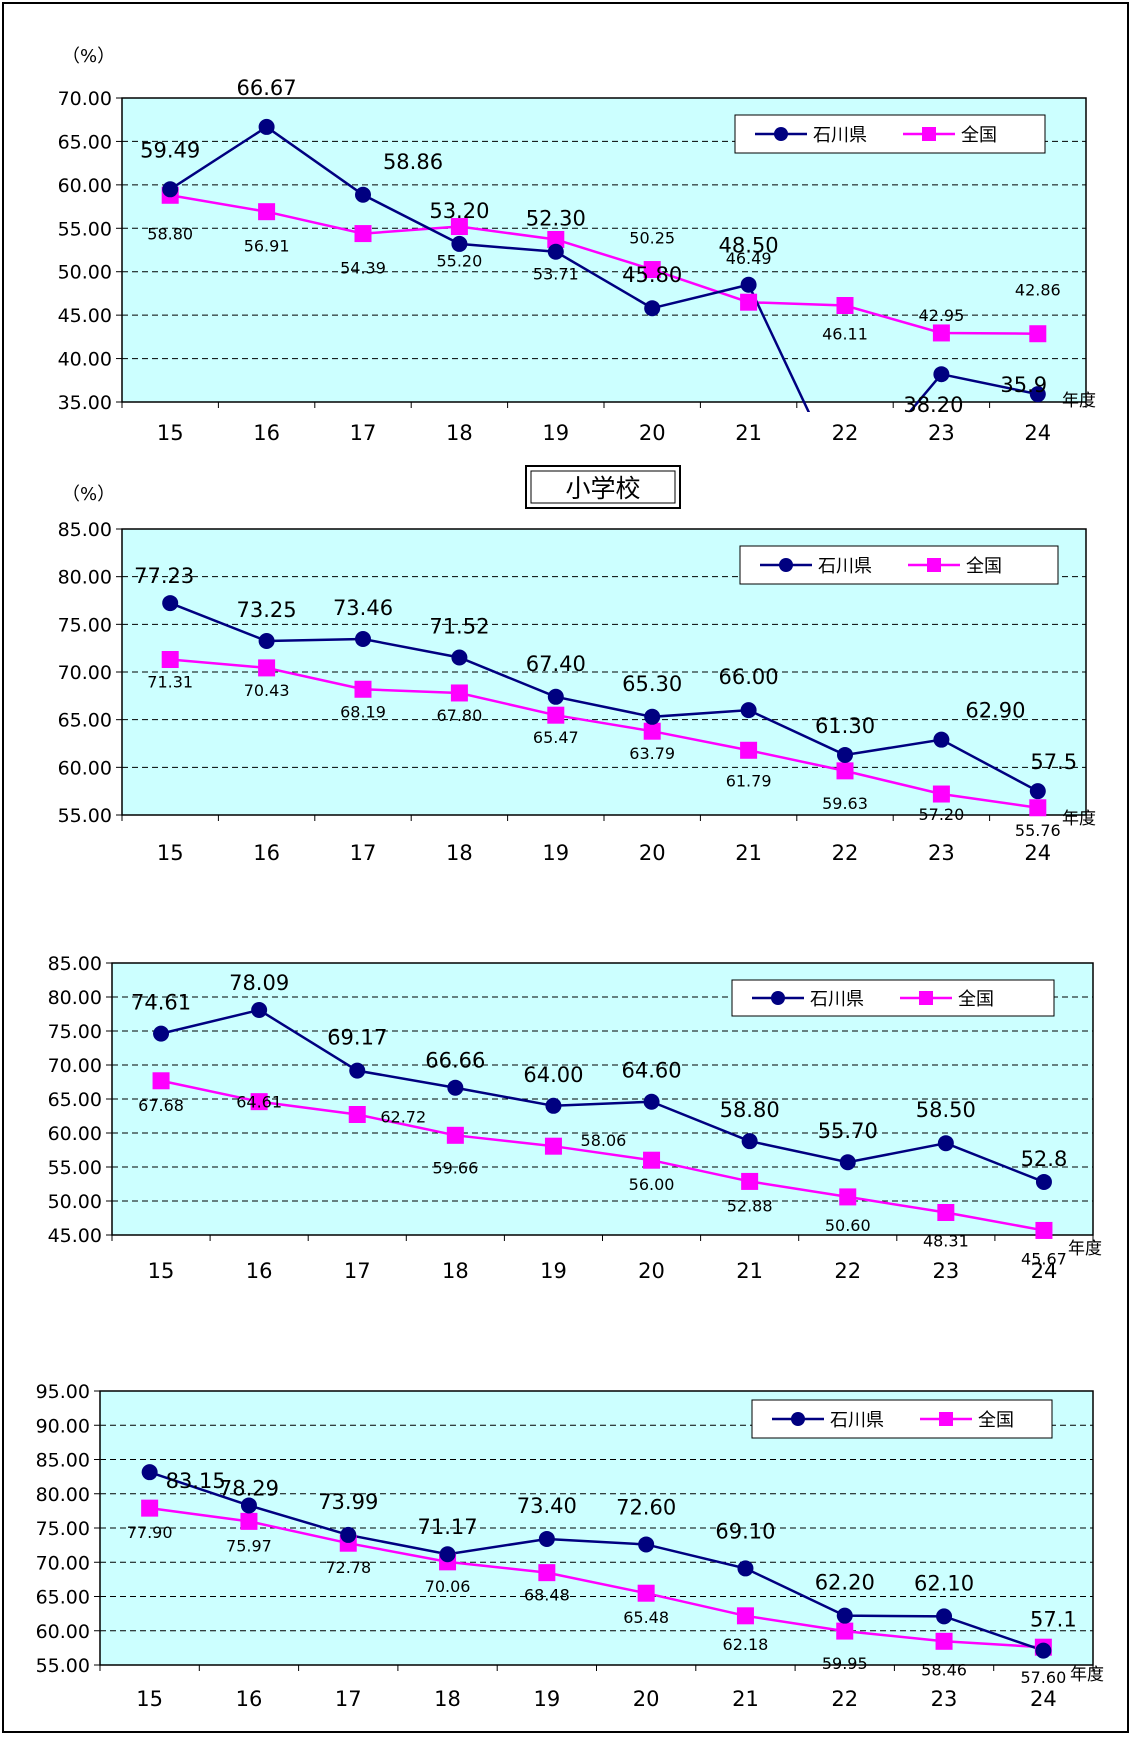 The width and height of the screenshot is (1131, 1740). What do you see at coordinates (63, 1461) in the screenshot?
I see `y-tick-label: 85.00` at bounding box center [63, 1461].